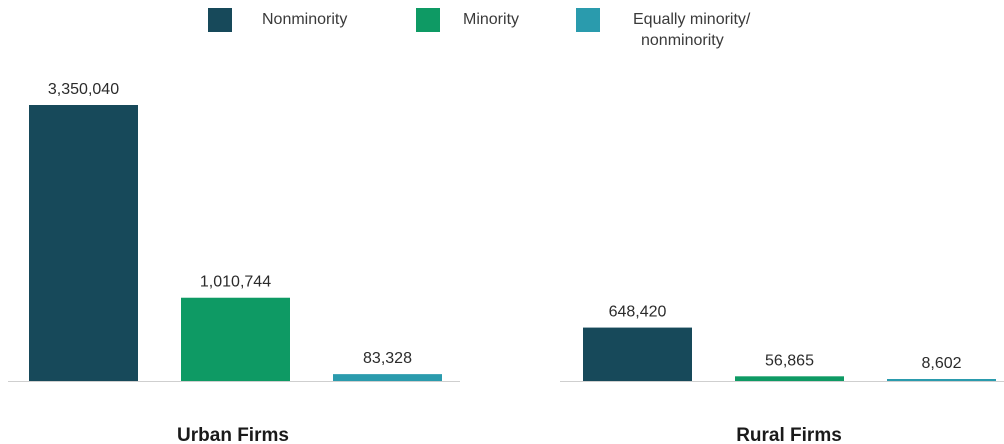 The width and height of the screenshot is (1004, 444). What do you see at coordinates (692, 30) in the screenshot?
I see `legend-label-equally-minority-nonminority: Equally minority/nonminority` at bounding box center [692, 30].